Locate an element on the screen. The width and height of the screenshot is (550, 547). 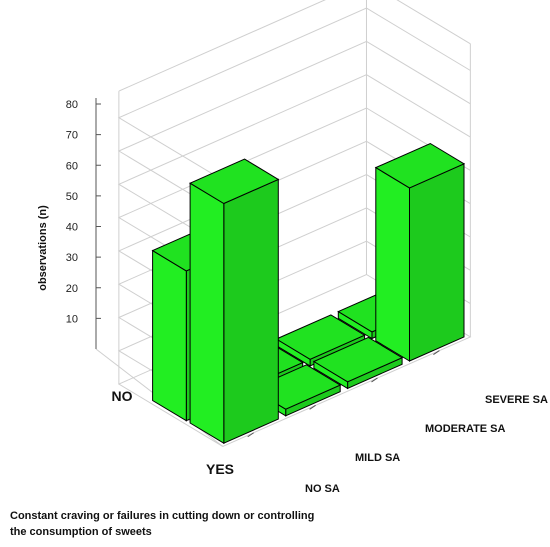
y-tick-label: 70 is located at coordinates (72, 136).